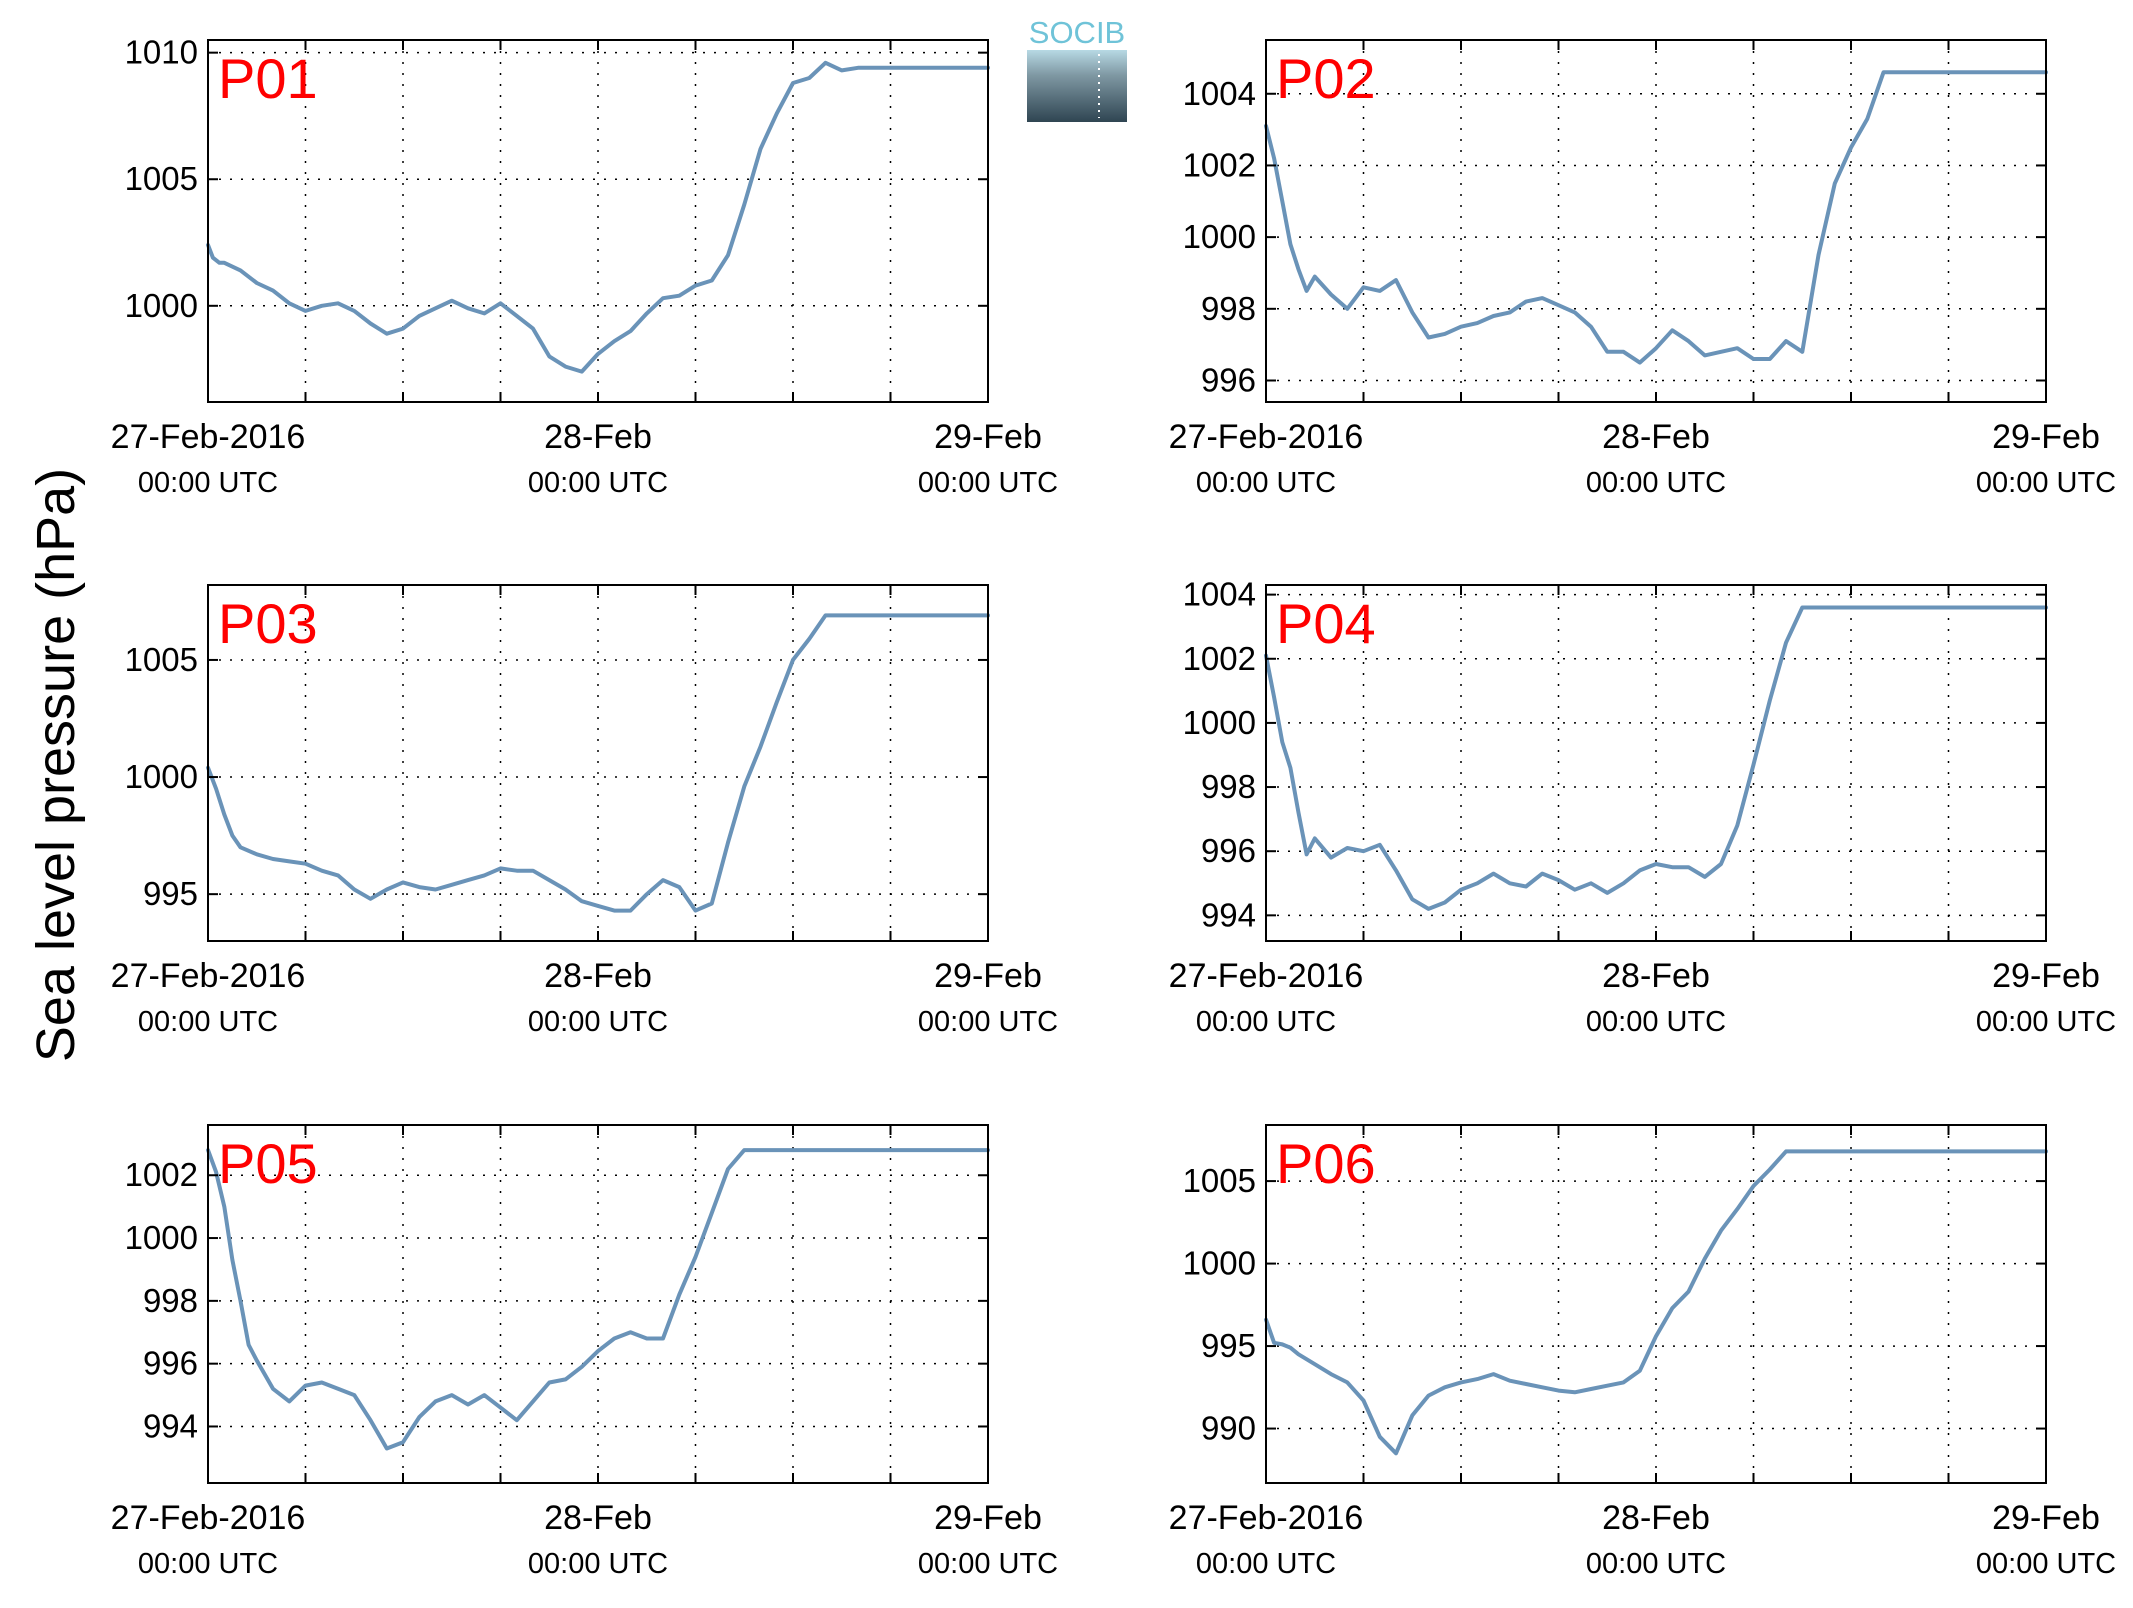  Describe the element at coordinates (268, 78) in the screenshot. I see `panel-label: P01` at that location.